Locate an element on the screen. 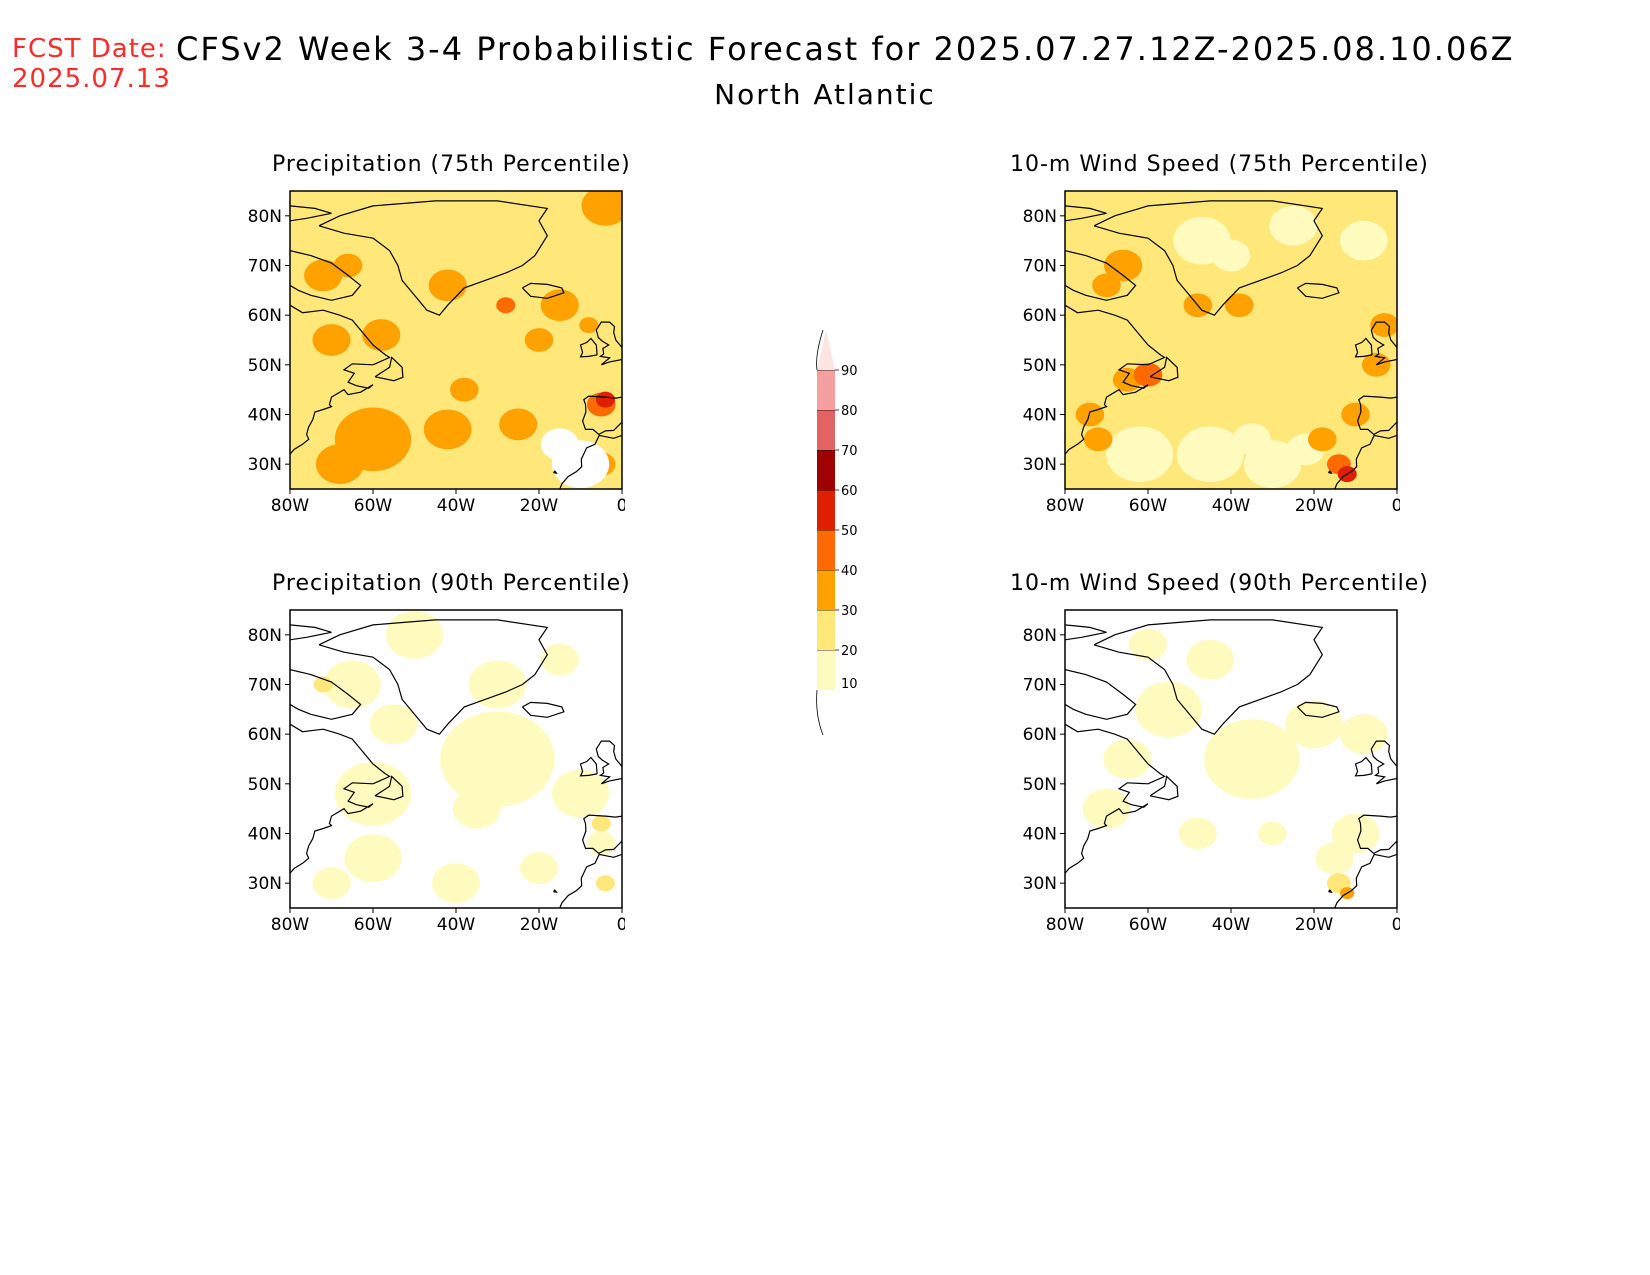  colorbar-label: 80 is located at coordinates (849, 411).